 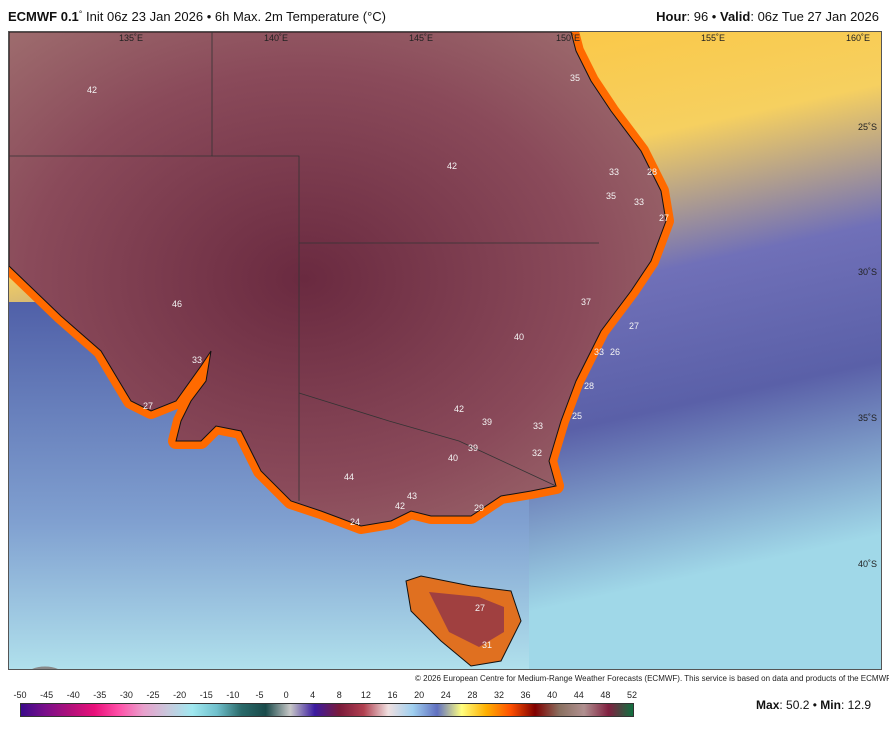 What do you see at coordinates (80, 14) in the screenshot?
I see `degree-symbol: °` at bounding box center [80, 14].